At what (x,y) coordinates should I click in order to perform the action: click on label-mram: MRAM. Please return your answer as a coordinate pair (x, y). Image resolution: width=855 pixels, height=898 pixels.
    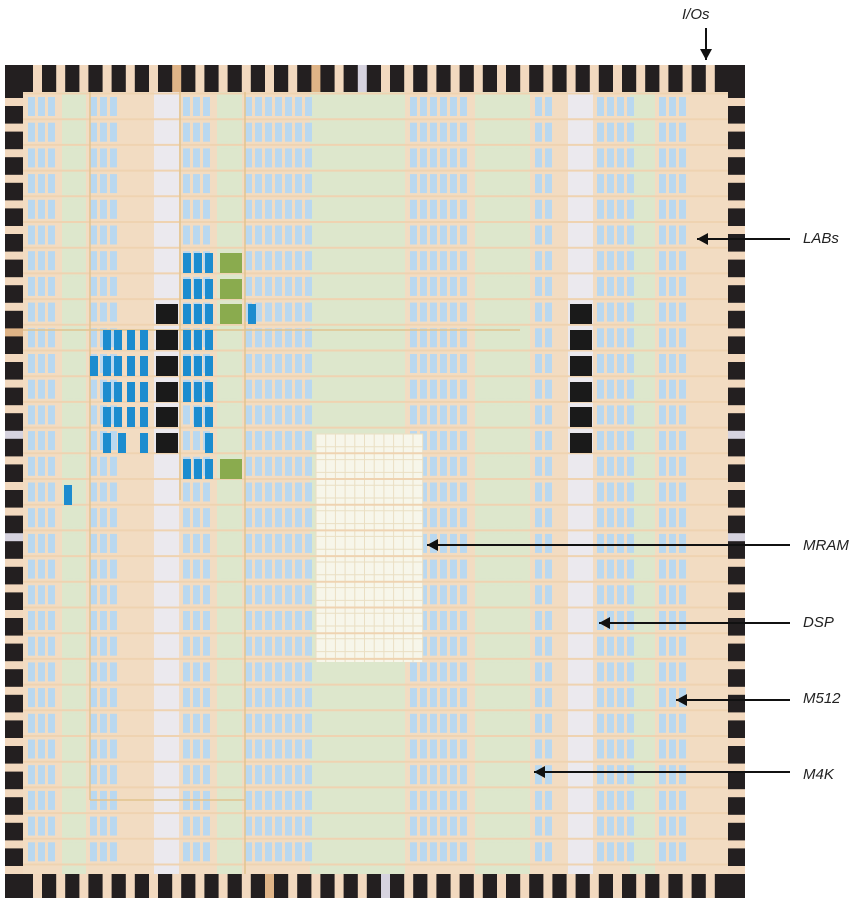
    Looking at the image, I should click on (826, 545).